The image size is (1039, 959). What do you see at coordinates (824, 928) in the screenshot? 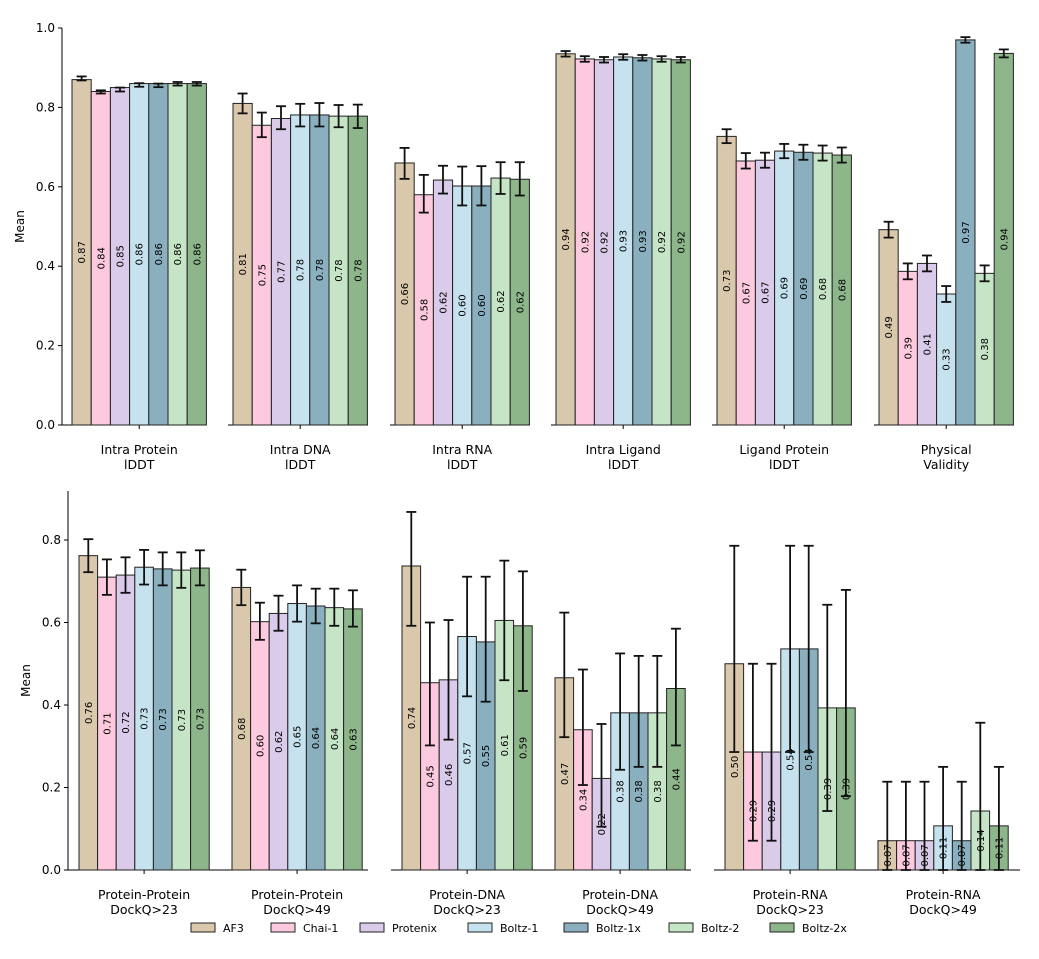
I see `legend-label: Boltz-2x` at bounding box center [824, 928].